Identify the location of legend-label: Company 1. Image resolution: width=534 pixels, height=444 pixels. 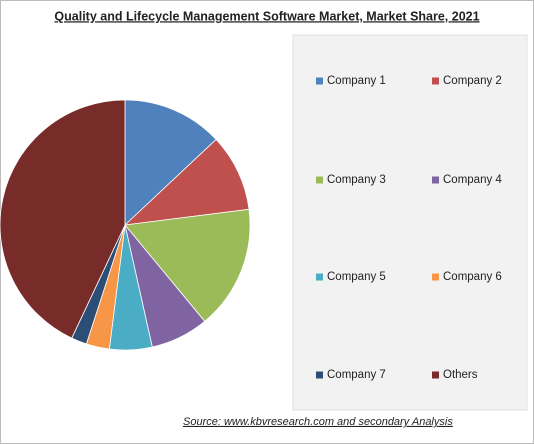
(356, 81).